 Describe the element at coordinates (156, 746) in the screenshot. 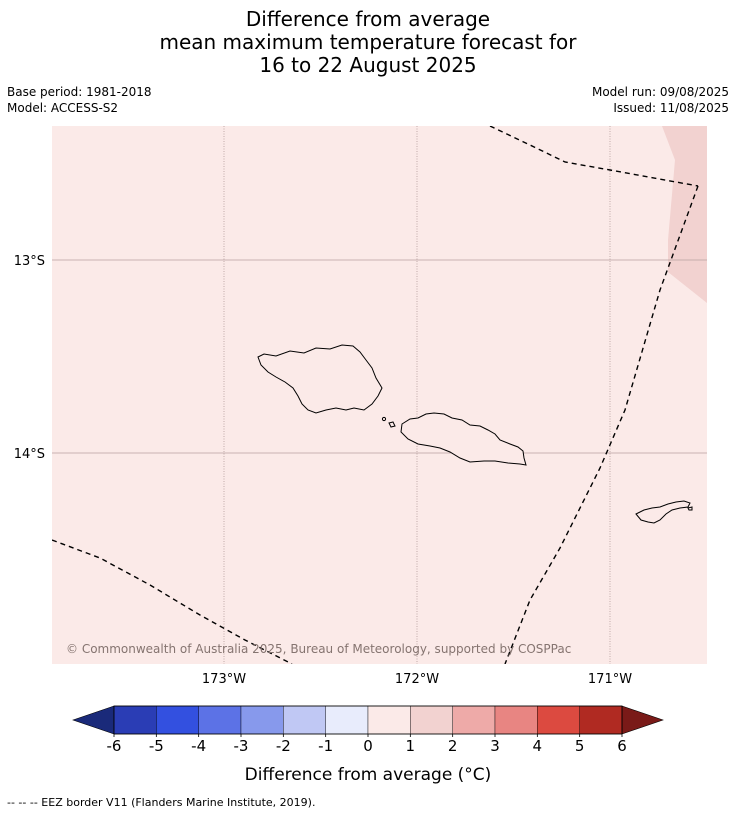

I see `colorbar-tick-label: -5` at that location.